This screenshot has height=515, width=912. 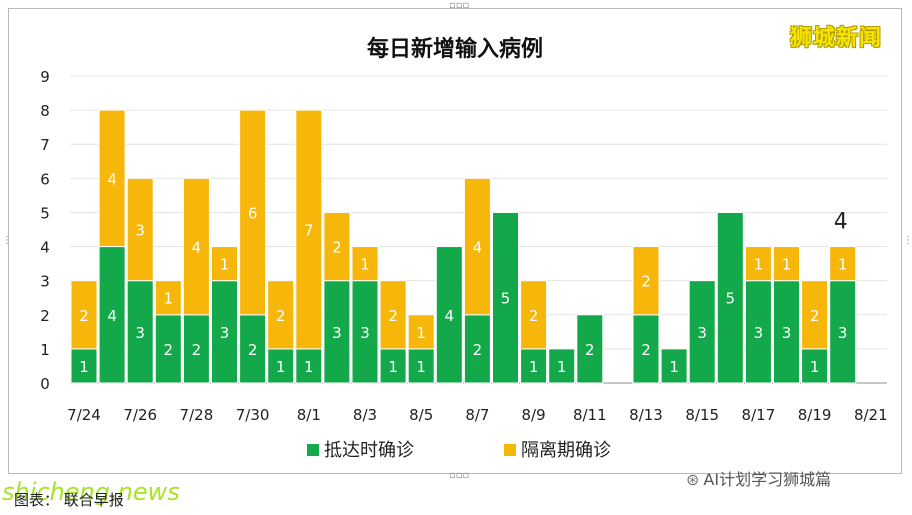 I want to click on y-tick-label: 1, so click(x=45, y=350).